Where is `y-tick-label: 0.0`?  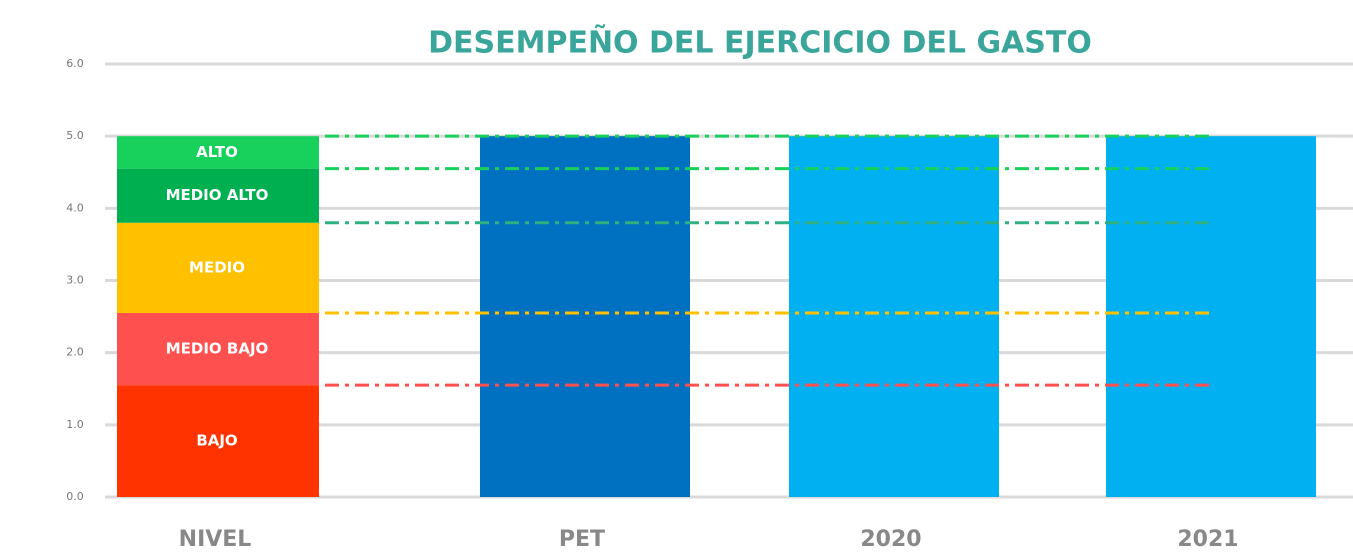 y-tick-label: 0.0 is located at coordinates (75, 496).